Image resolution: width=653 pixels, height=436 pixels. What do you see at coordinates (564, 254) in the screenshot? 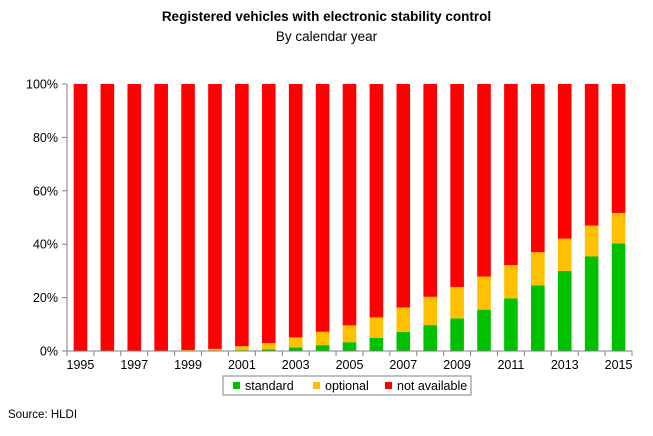
I see `bar-optional-2013` at bounding box center [564, 254].